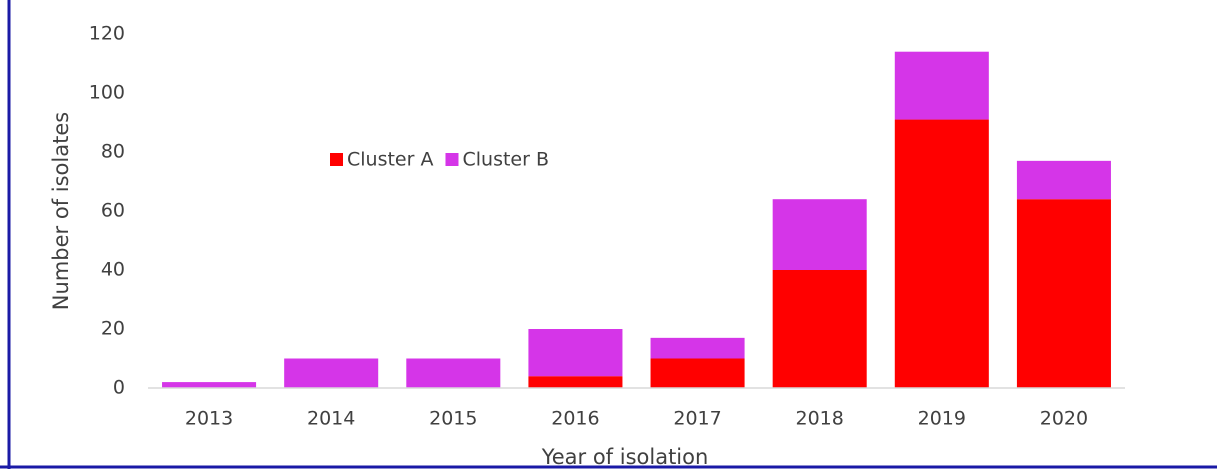 This screenshot has width=1217, height=469. I want to click on x-tick-label: 2014, so click(331, 419).